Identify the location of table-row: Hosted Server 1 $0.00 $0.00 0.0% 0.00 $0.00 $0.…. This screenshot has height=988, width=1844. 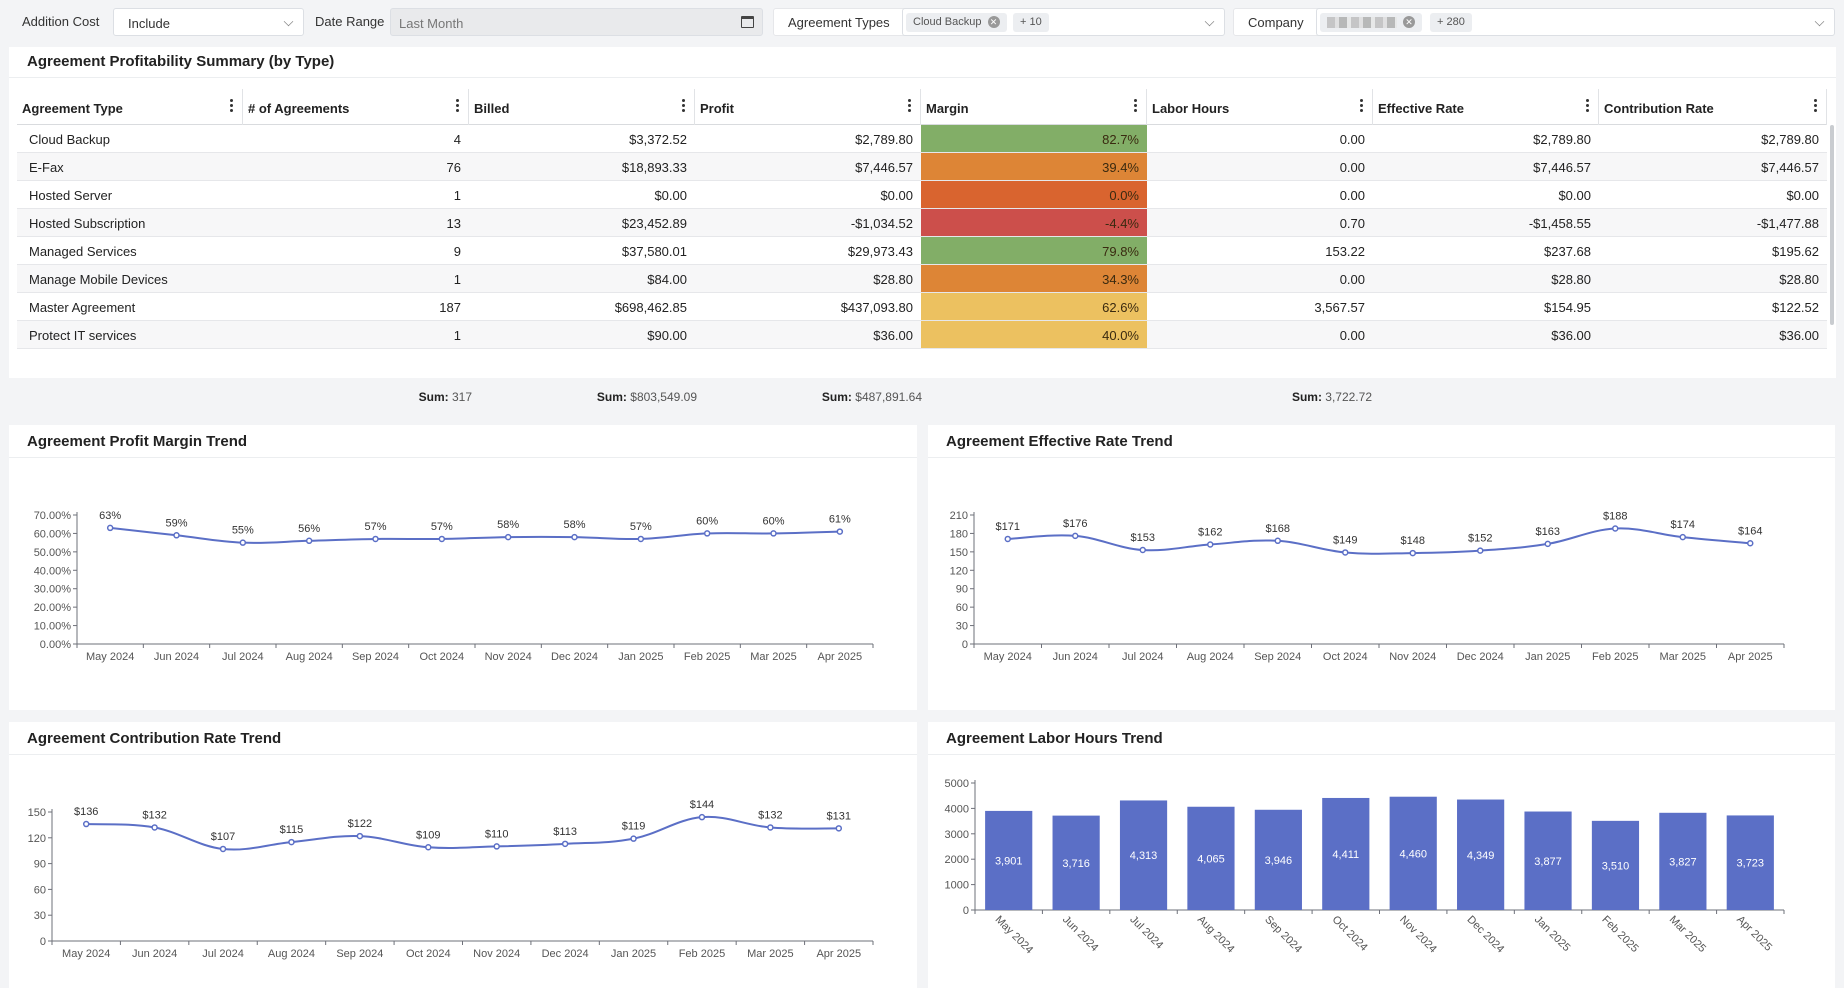
(922, 195).